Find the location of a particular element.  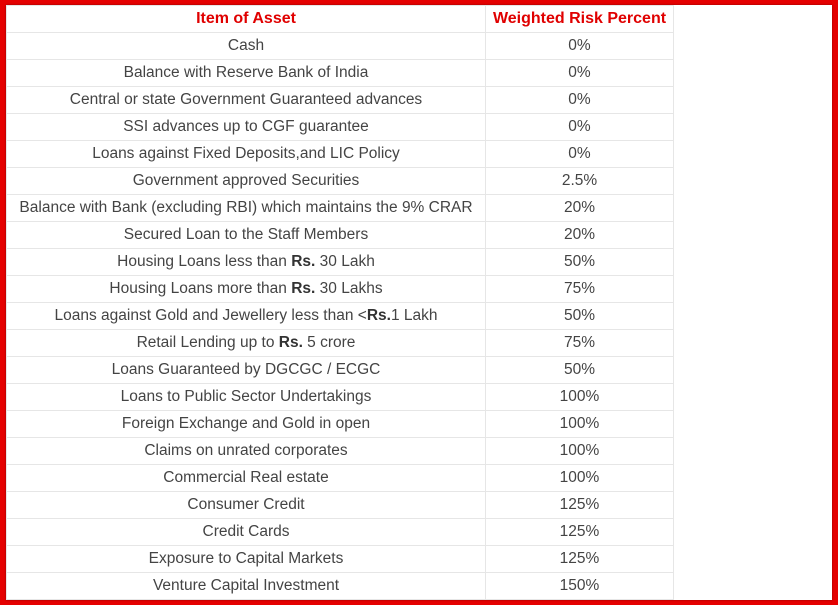

asset-text: 30 Lakhs is located at coordinates (349, 288).